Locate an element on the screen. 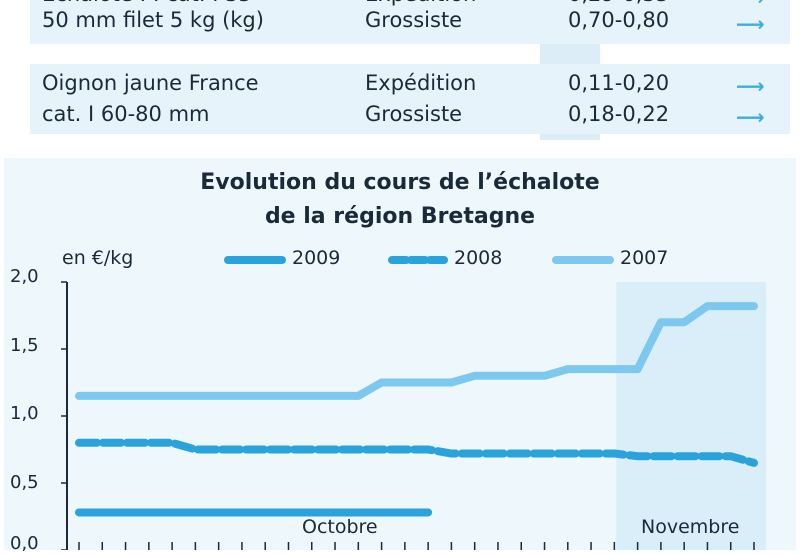 Image resolution: width=800 pixels, height=554 pixels. month-label-octobre: Octobre is located at coordinates (340, 527).